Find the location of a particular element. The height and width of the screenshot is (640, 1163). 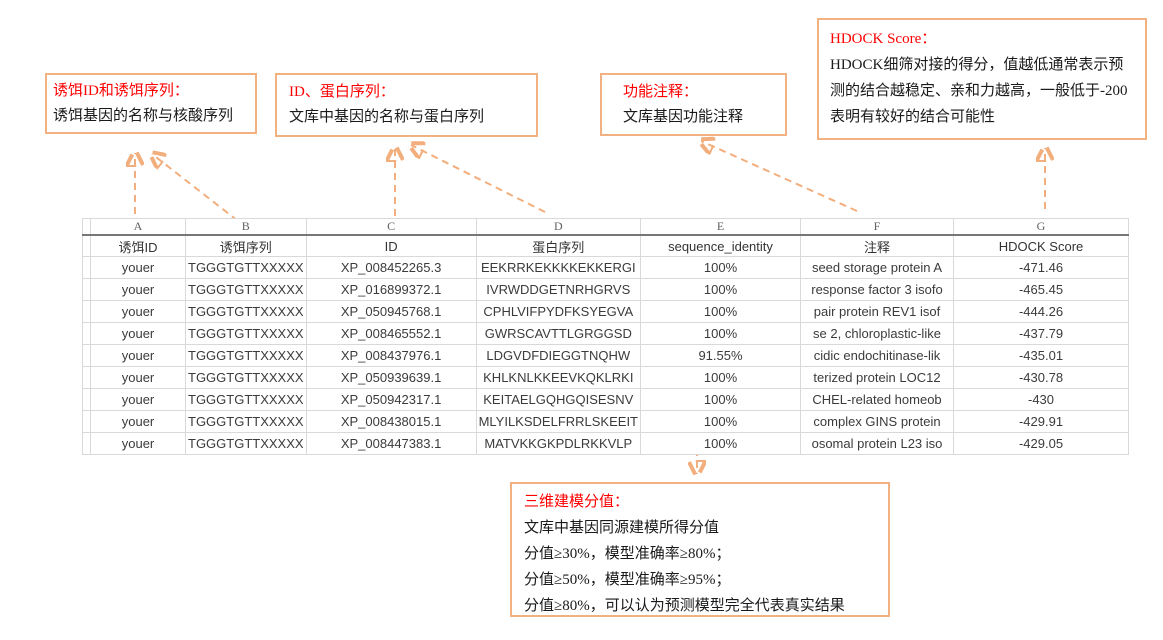

cell: MATVKKGKPDLRKKVLP is located at coordinates (558, 443).